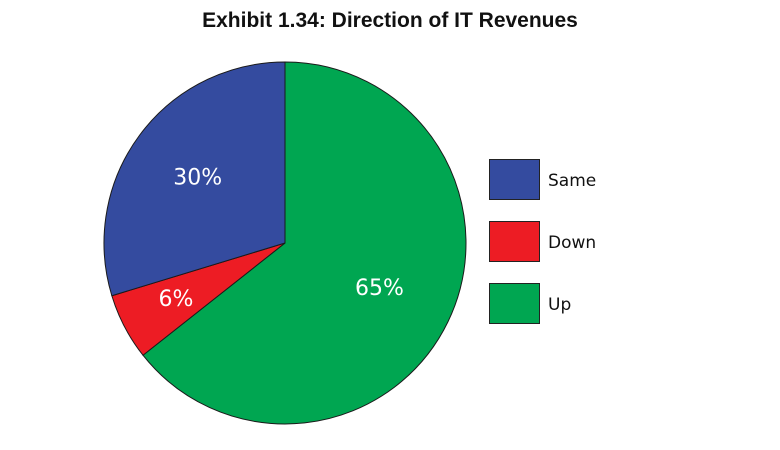 The image size is (780, 450). Describe the element at coordinates (514, 303) in the screenshot. I see `legend-swatch-up` at that location.